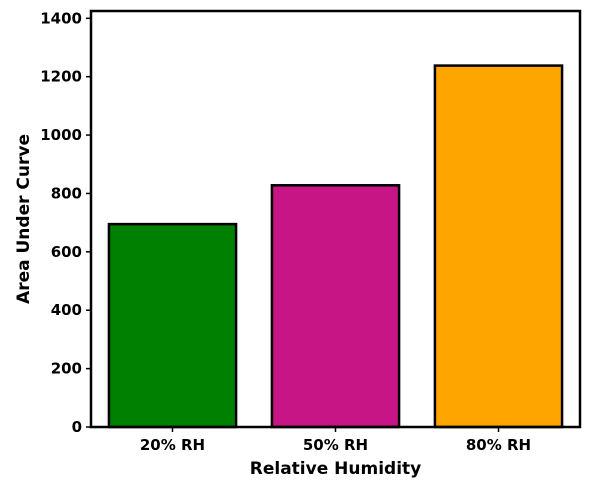 Image resolution: width=590 pixels, height=489 pixels. Describe the element at coordinates (172, 445) in the screenshot. I see `x-tick-label: 20% RH` at that location.